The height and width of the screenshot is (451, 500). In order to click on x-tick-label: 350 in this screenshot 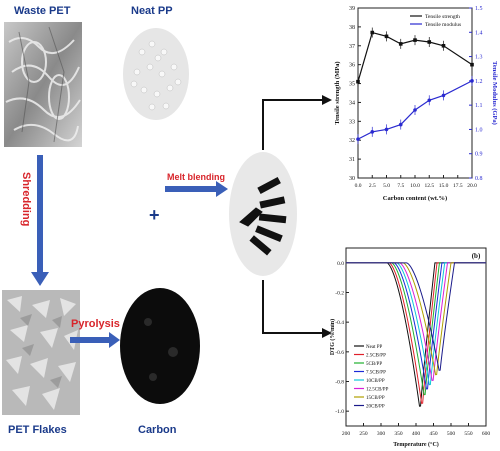, I will do `click(398, 434)`.